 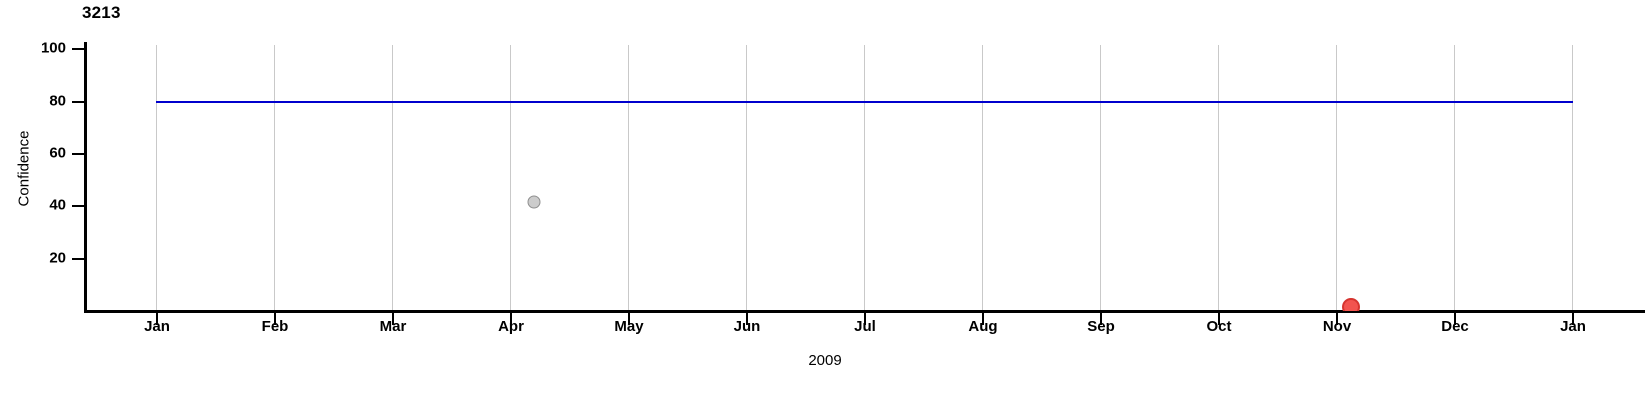 What do you see at coordinates (825, 360) in the screenshot?
I see `x-axis-label: 2009` at bounding box center [825, 360].